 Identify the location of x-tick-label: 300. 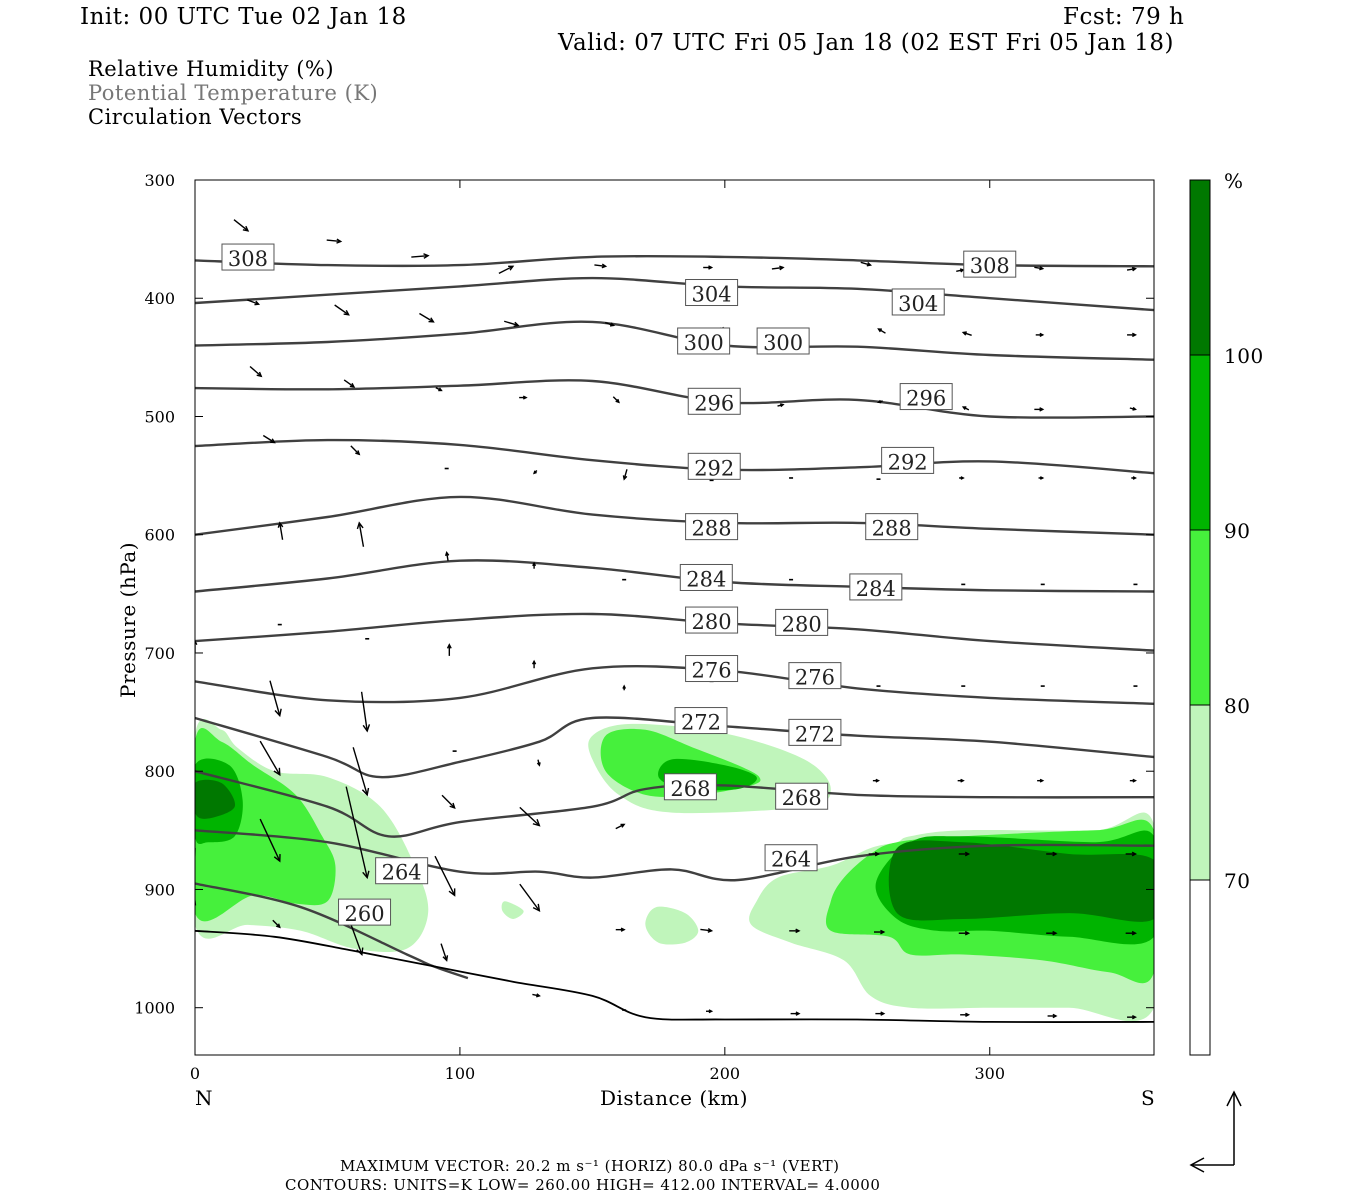
(989, 1073).